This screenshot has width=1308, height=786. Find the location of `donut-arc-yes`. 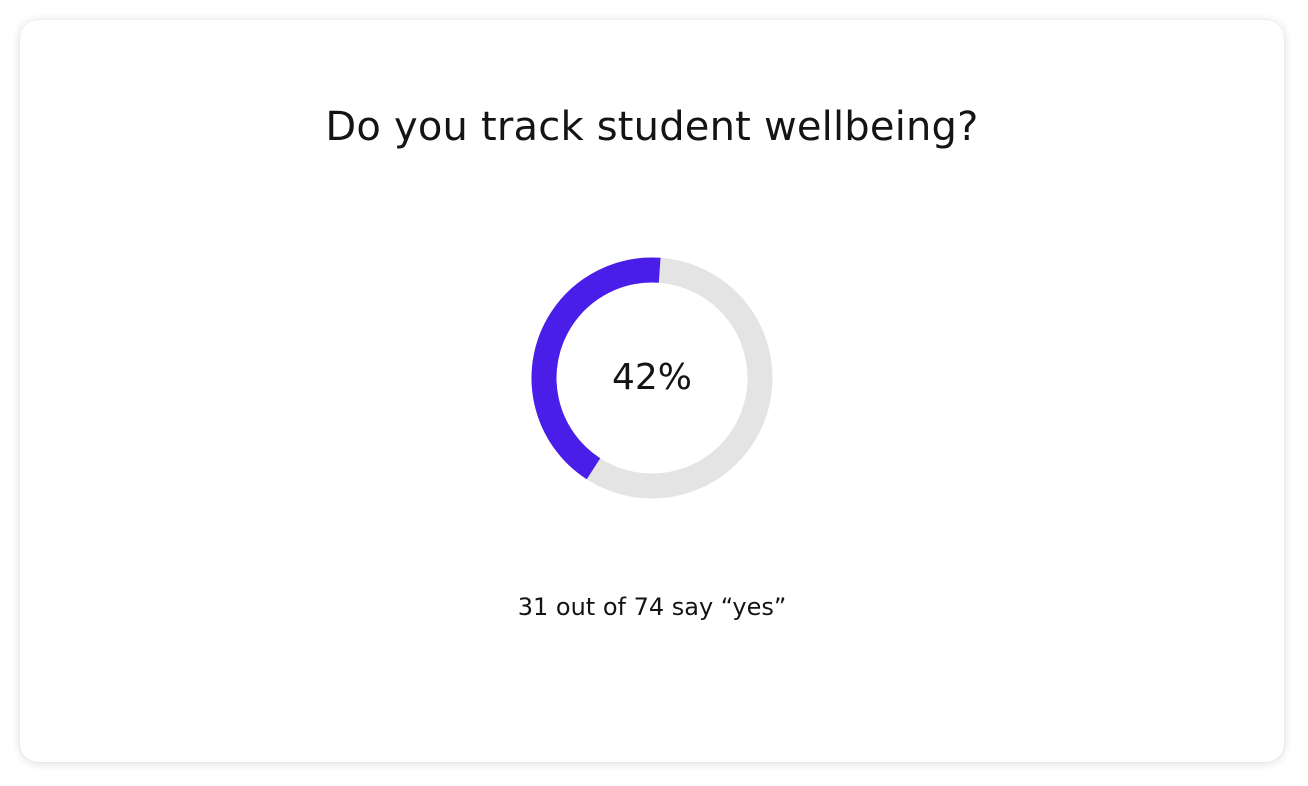

donut-arc-yes is located at coordinates (652, 378).